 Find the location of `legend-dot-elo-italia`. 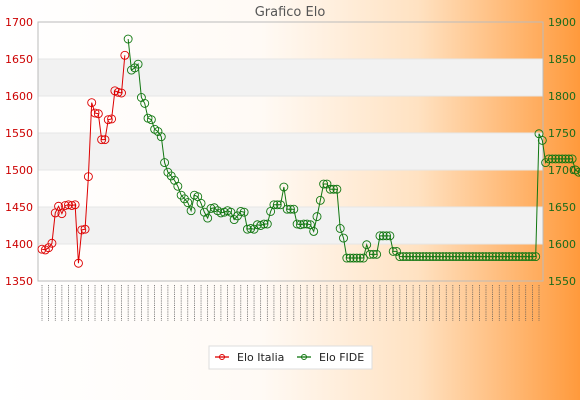

legend-dot-elo-italia is located at coordinates (222, 357).